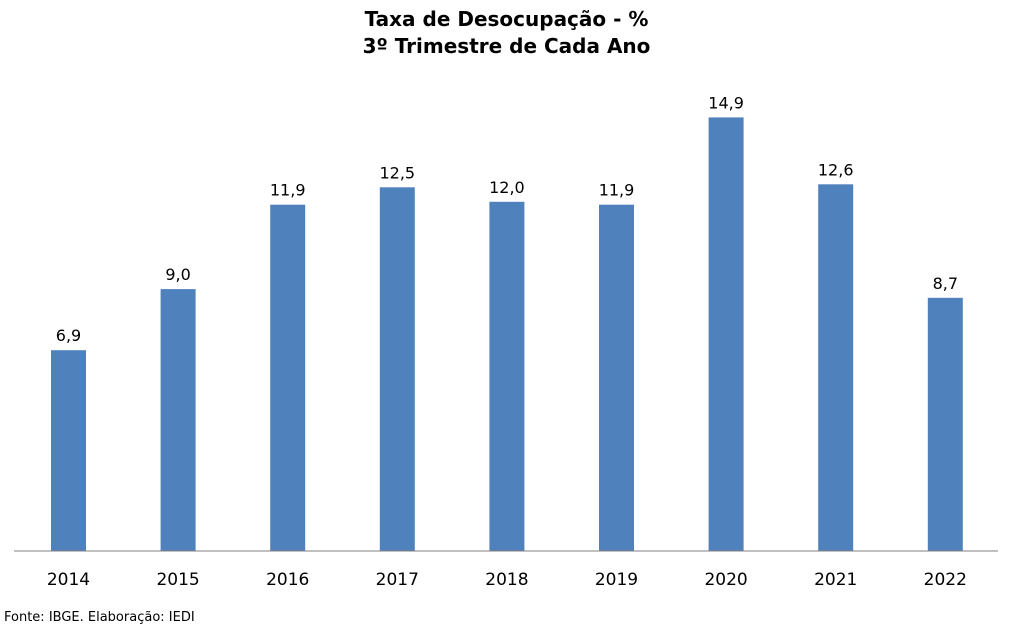 The image size is (1013, 632). What do you see at coordinates (397, 580) in the screenshot?
I see `x-tick-label-2017: 2017` at bounding box center [397, 580].